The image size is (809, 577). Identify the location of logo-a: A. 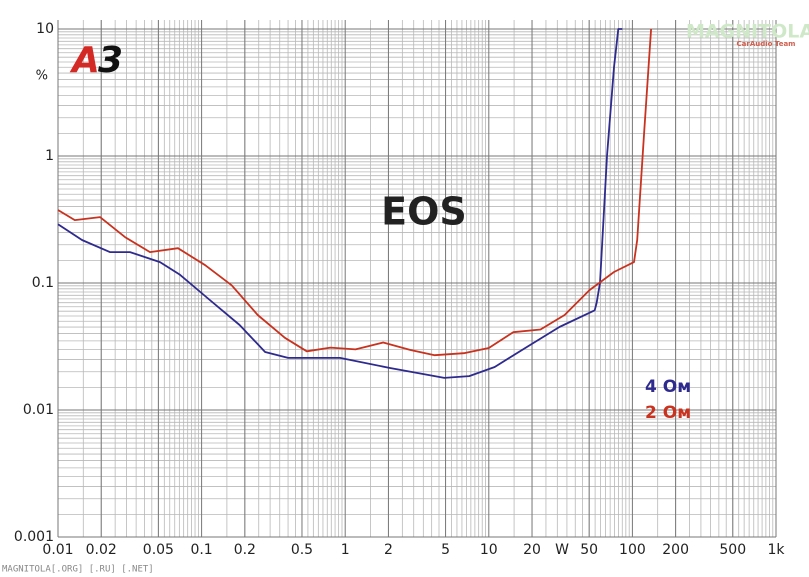
(84, 60).